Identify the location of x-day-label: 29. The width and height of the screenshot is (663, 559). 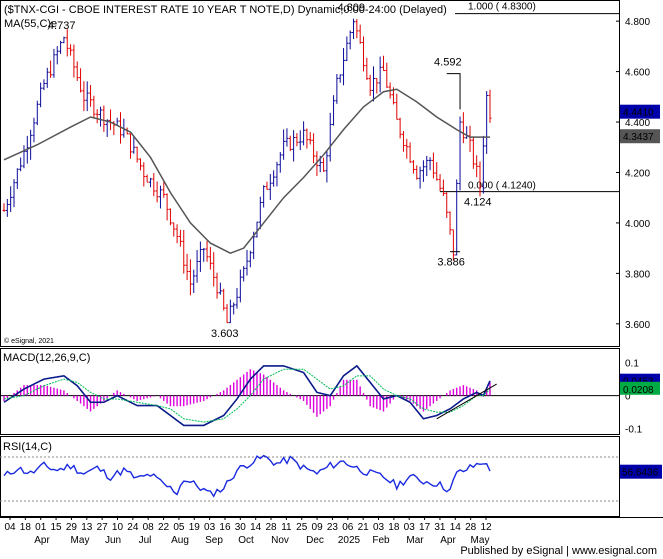
(72, 527).